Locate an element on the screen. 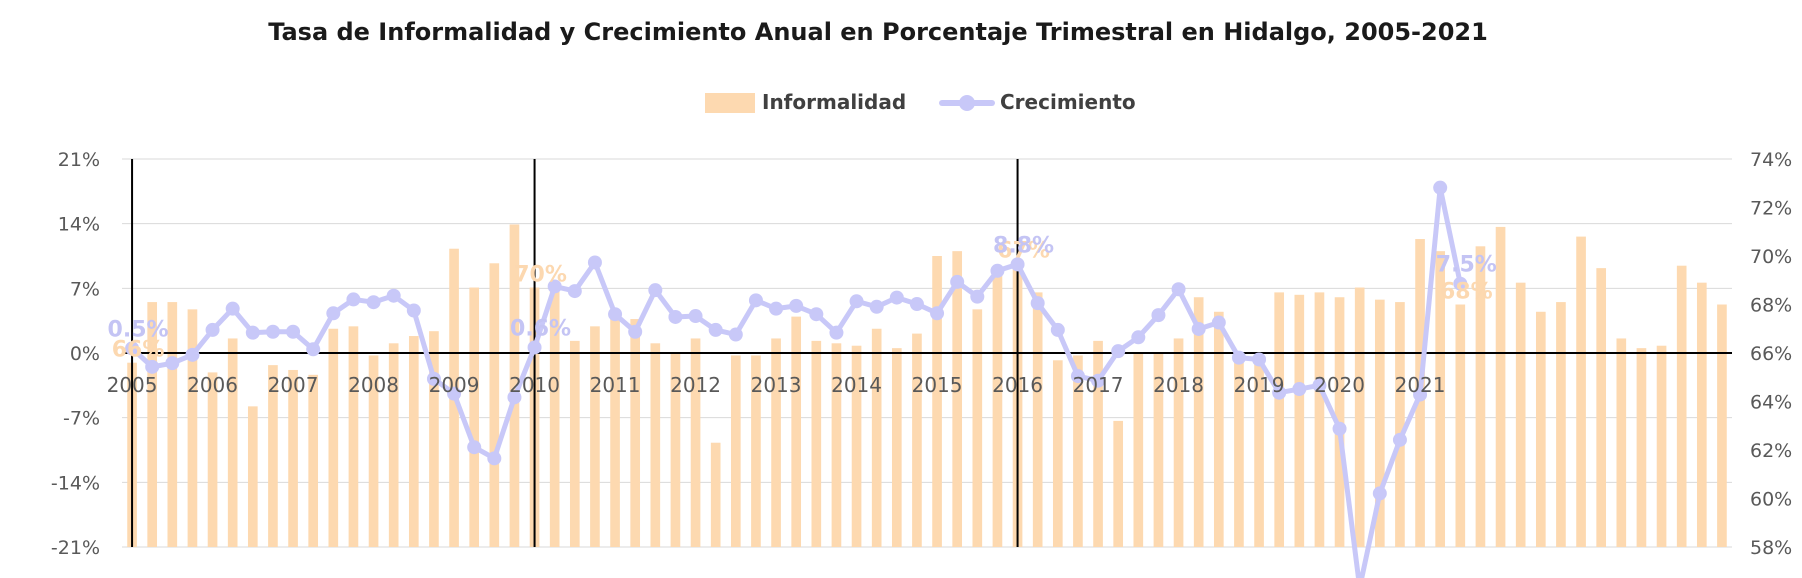  x-year-label: 2009 is located at coordinates (454, 385).